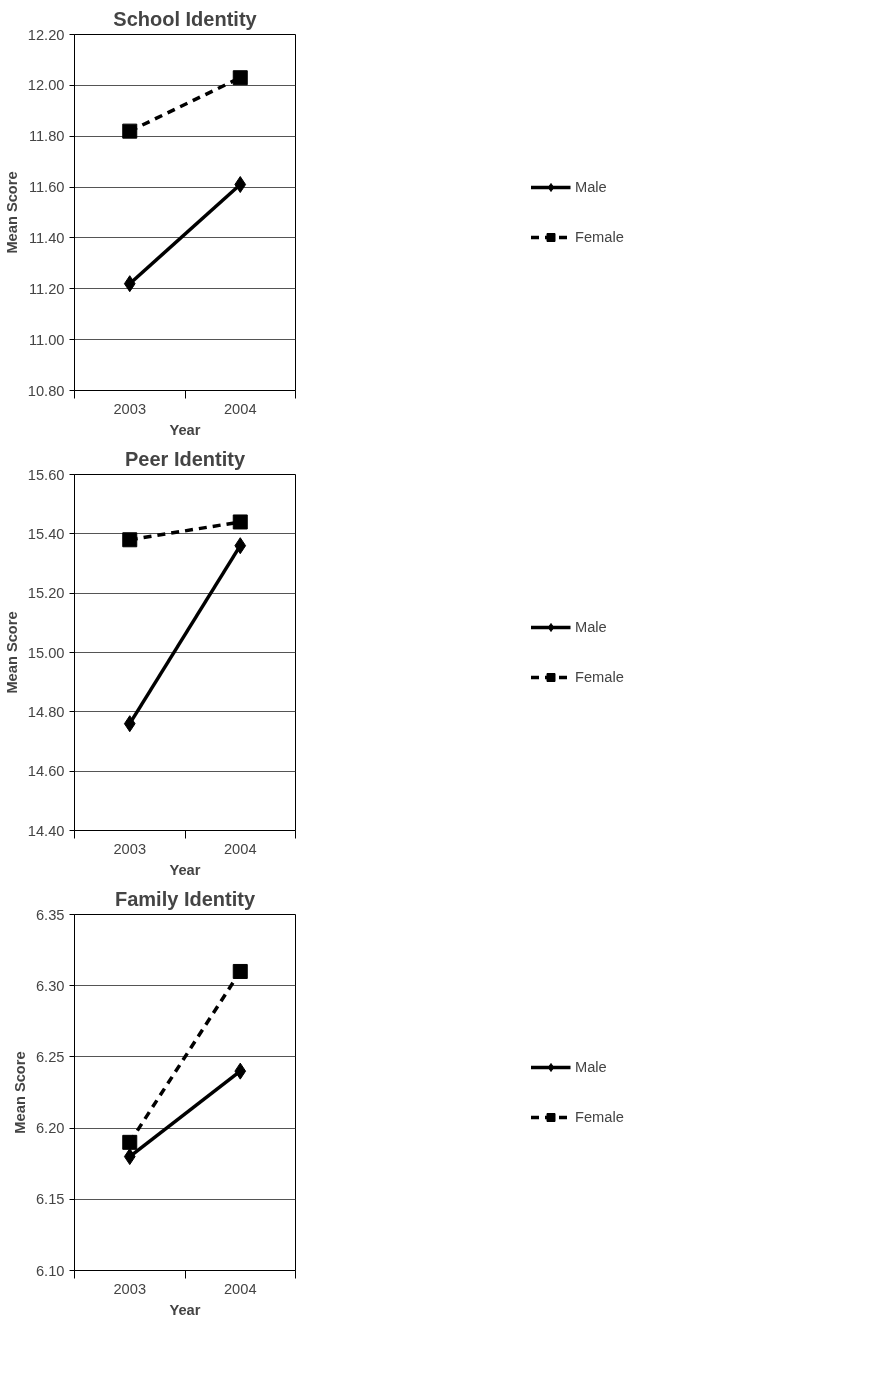 The height and width of the screenshot is (1387, 878). What do you see at coordinates (46, 830) in the screenshot?
I see `y-tick-label: 14.40` at bounding box center [46, 830].